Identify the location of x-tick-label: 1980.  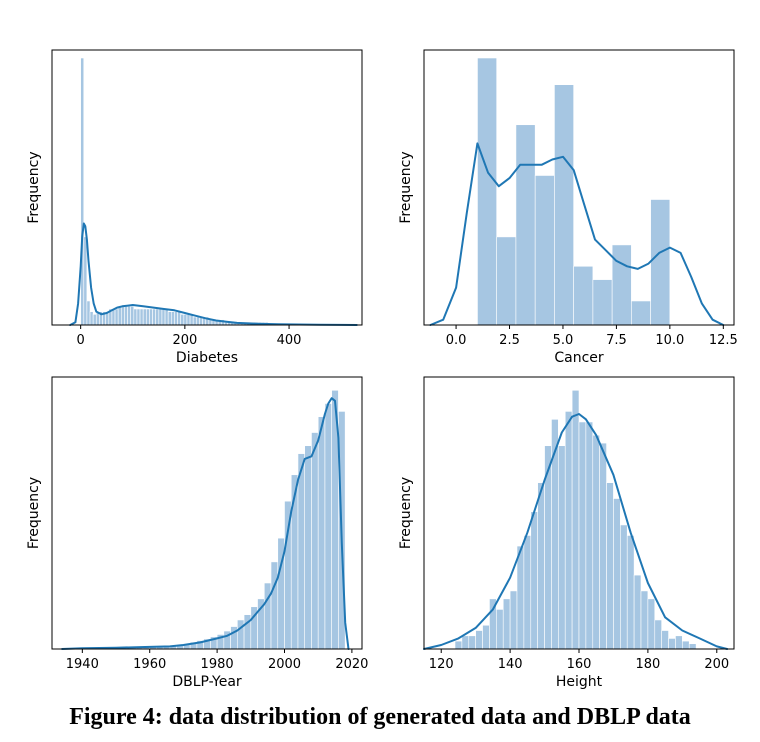
(217, 664).